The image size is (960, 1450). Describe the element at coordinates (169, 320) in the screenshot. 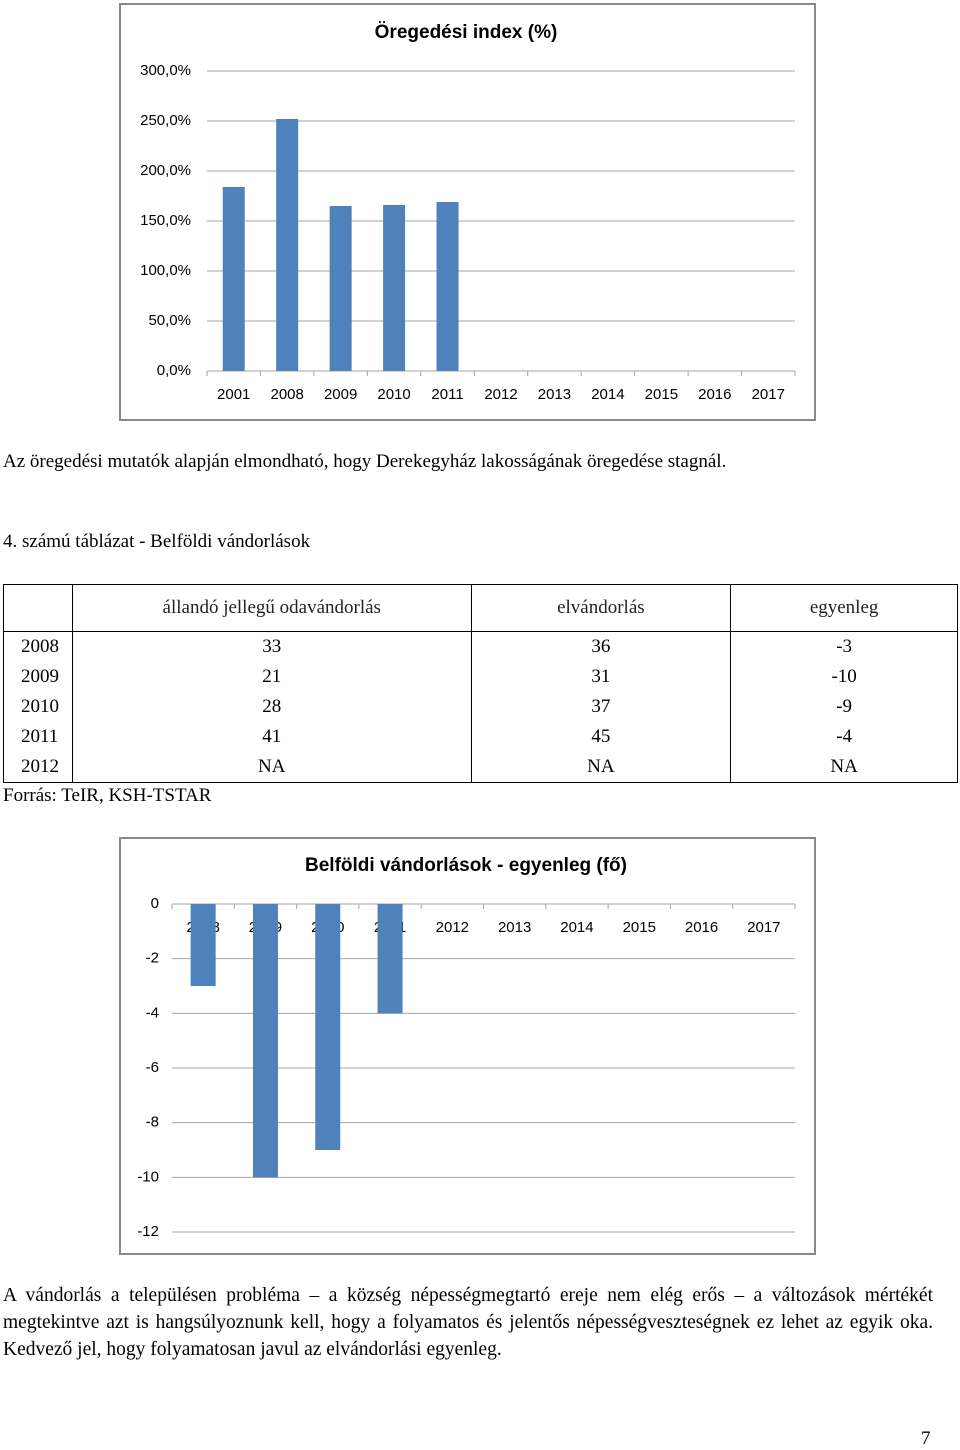

I see `y-tick-label: 50,0%` at that location.